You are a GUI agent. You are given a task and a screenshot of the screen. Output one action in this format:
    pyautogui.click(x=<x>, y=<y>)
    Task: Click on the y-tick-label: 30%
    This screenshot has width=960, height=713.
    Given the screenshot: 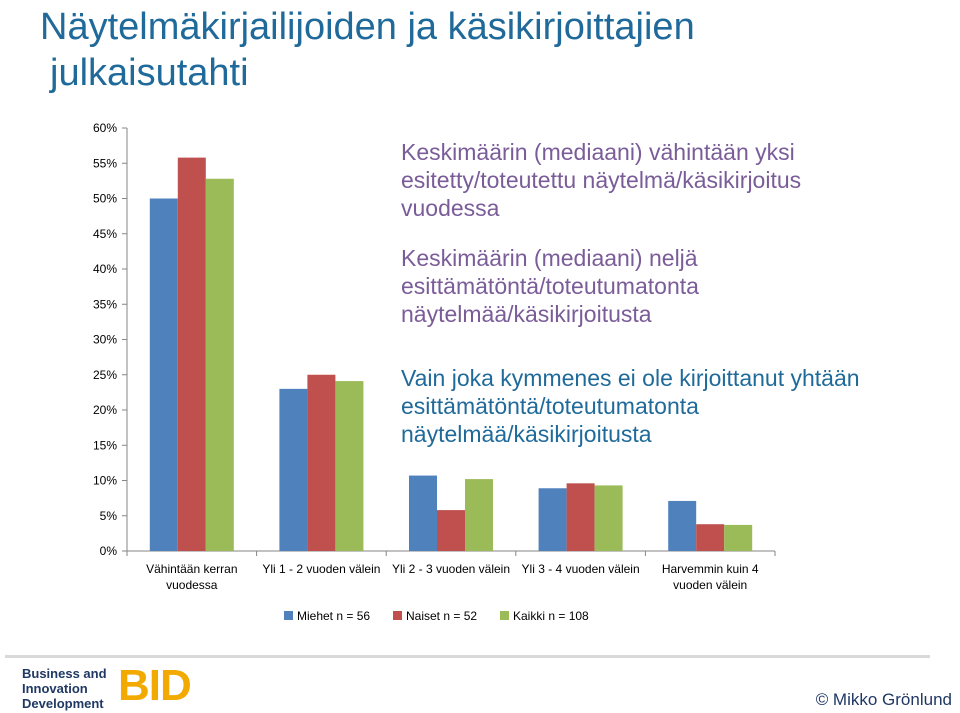 What is the action you would take?
    pyautogui.click(x=105, y=340)
    